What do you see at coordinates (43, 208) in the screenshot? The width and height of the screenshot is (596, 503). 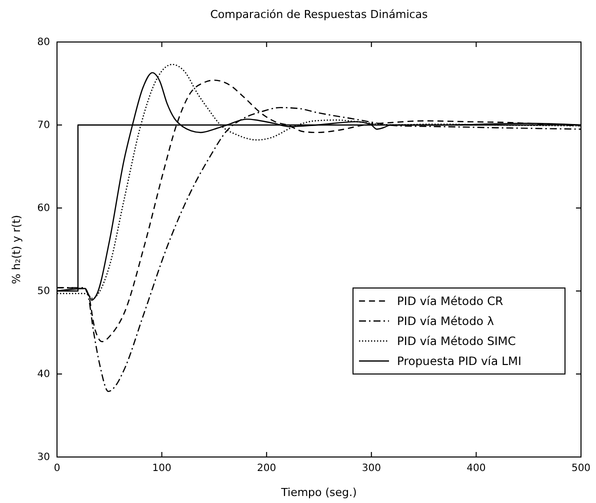 I see `y-tick-label: 60` at bounding box center [43, 208].